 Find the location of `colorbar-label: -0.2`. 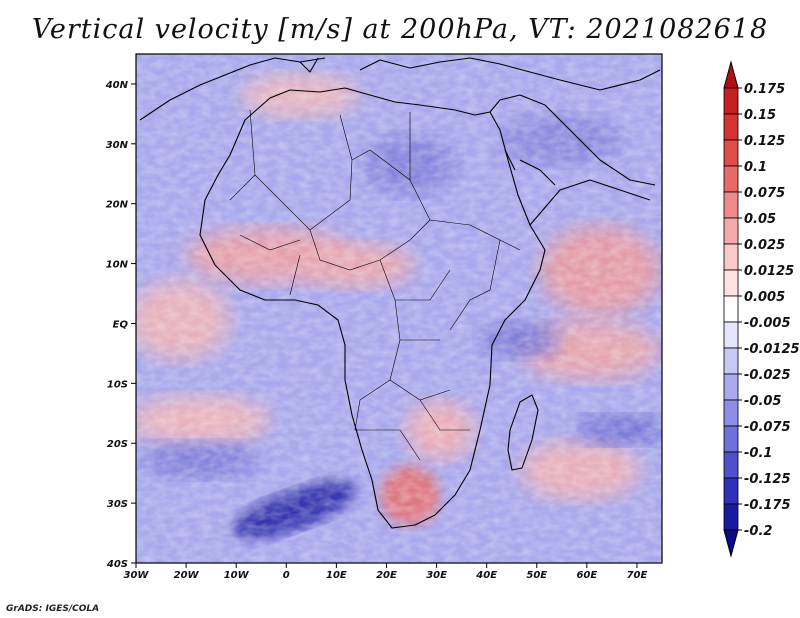

colorbar-label: -0.2 is located at coordinates (758, 531).